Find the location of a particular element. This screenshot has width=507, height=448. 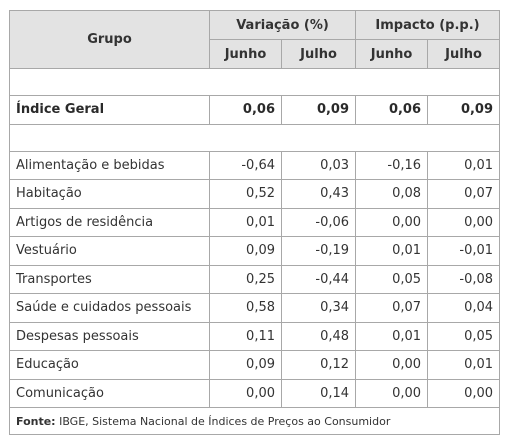

table-row: Educação 0,09 0,12 0,00 0,01 is located at coordinates (255, 365).